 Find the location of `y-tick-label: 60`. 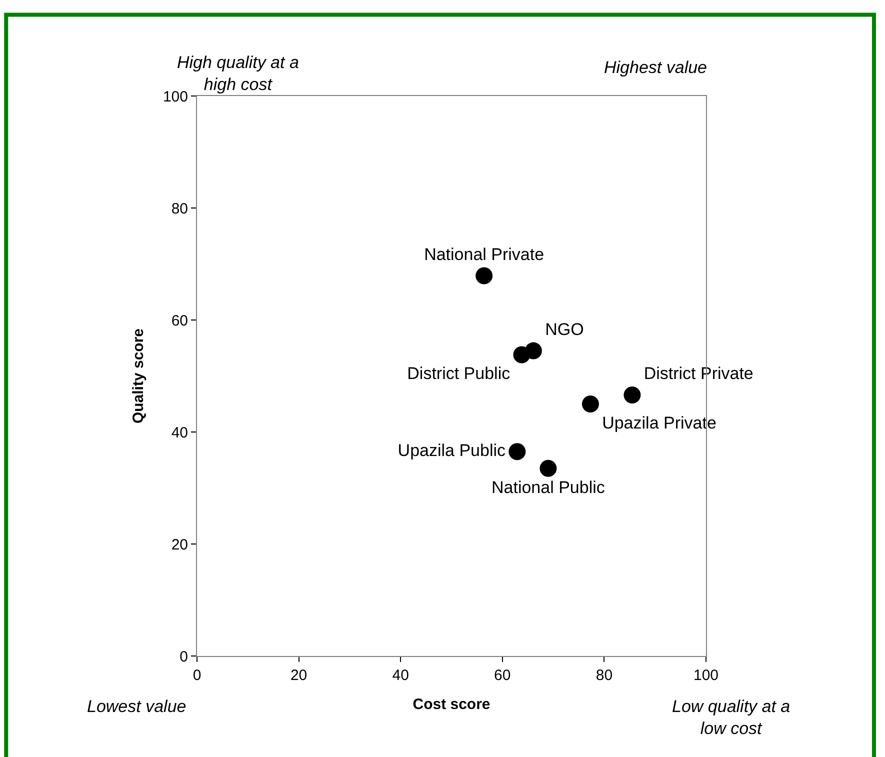

y-tick-label: 60 is located at coordinates (179, 321).